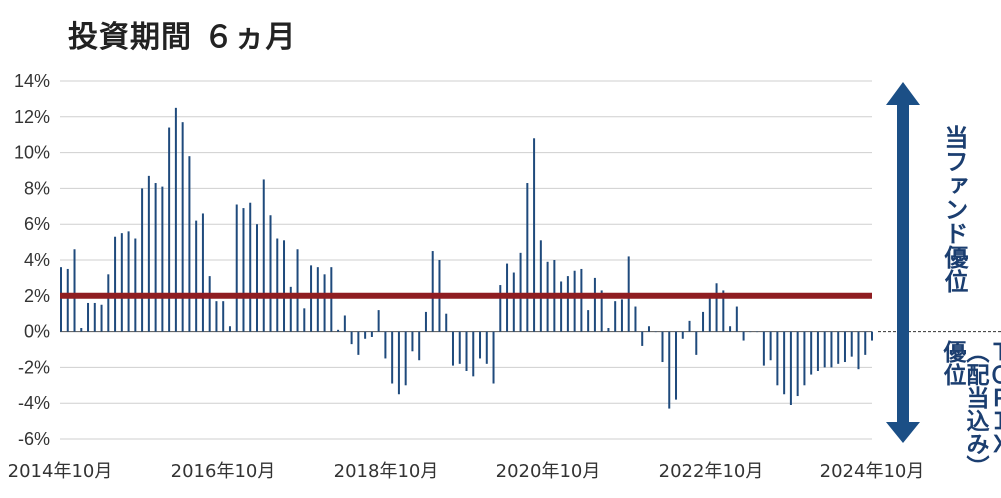  I want to click on fund-advantage-label: 当ファンド優位, so click(954, 209).